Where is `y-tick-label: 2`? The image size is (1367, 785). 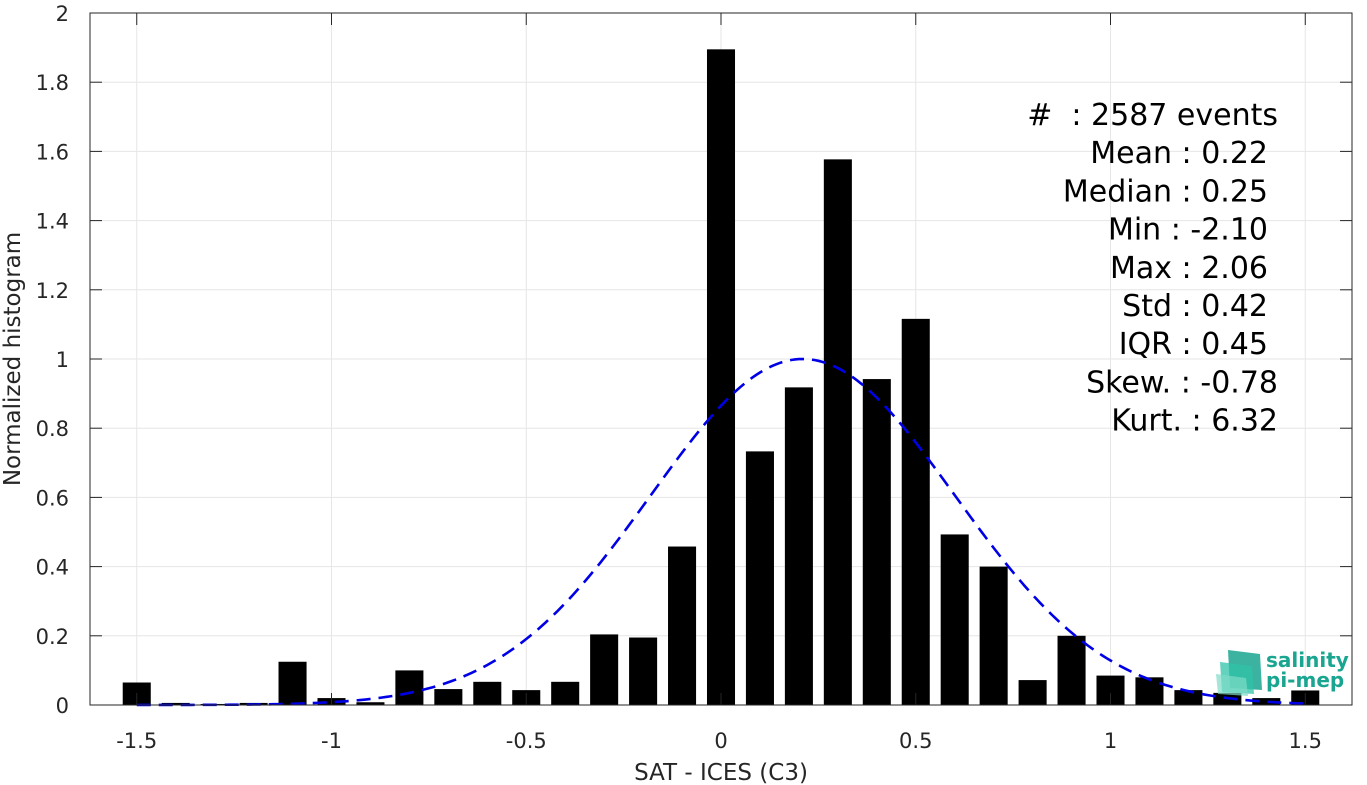
y-tick-label: 2 is located at coordinates (62, 14).